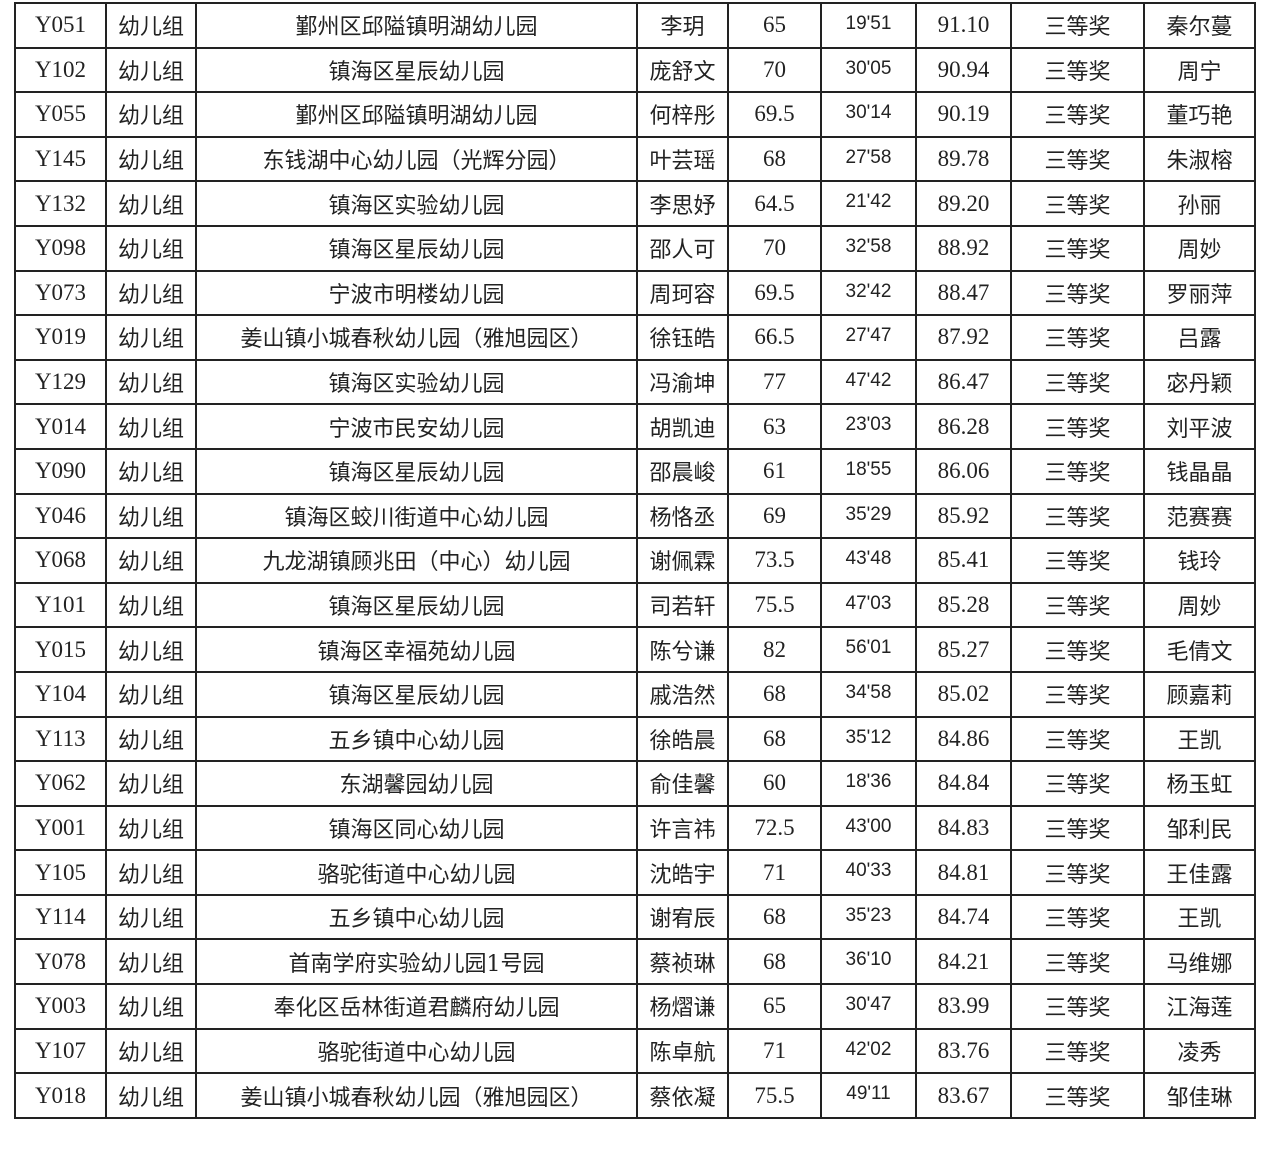  Describe the element at coordinates (60, 70) in the screenshot. I see `entry-id-cell: Y102` at that location.